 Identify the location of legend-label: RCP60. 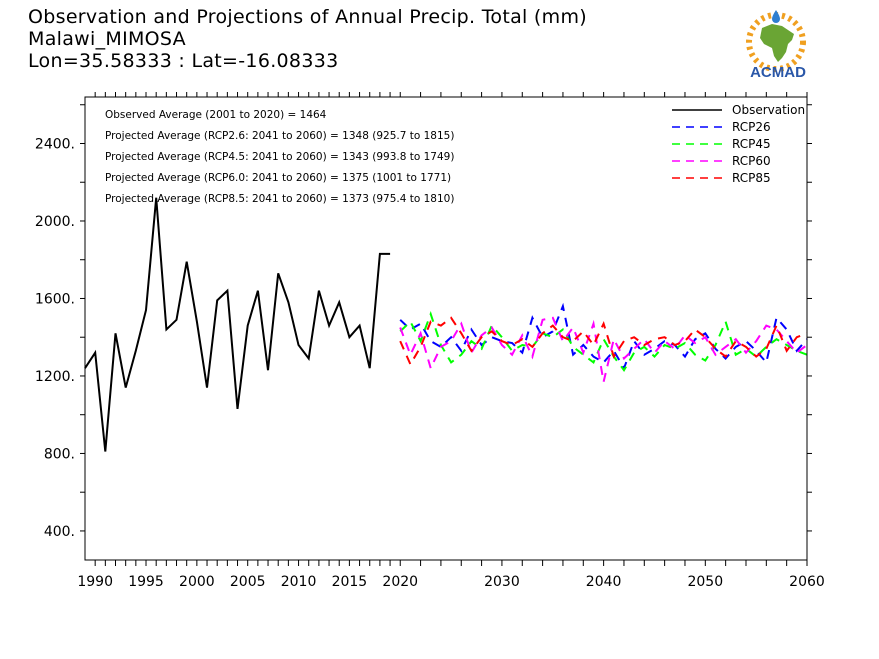
(751, 161).